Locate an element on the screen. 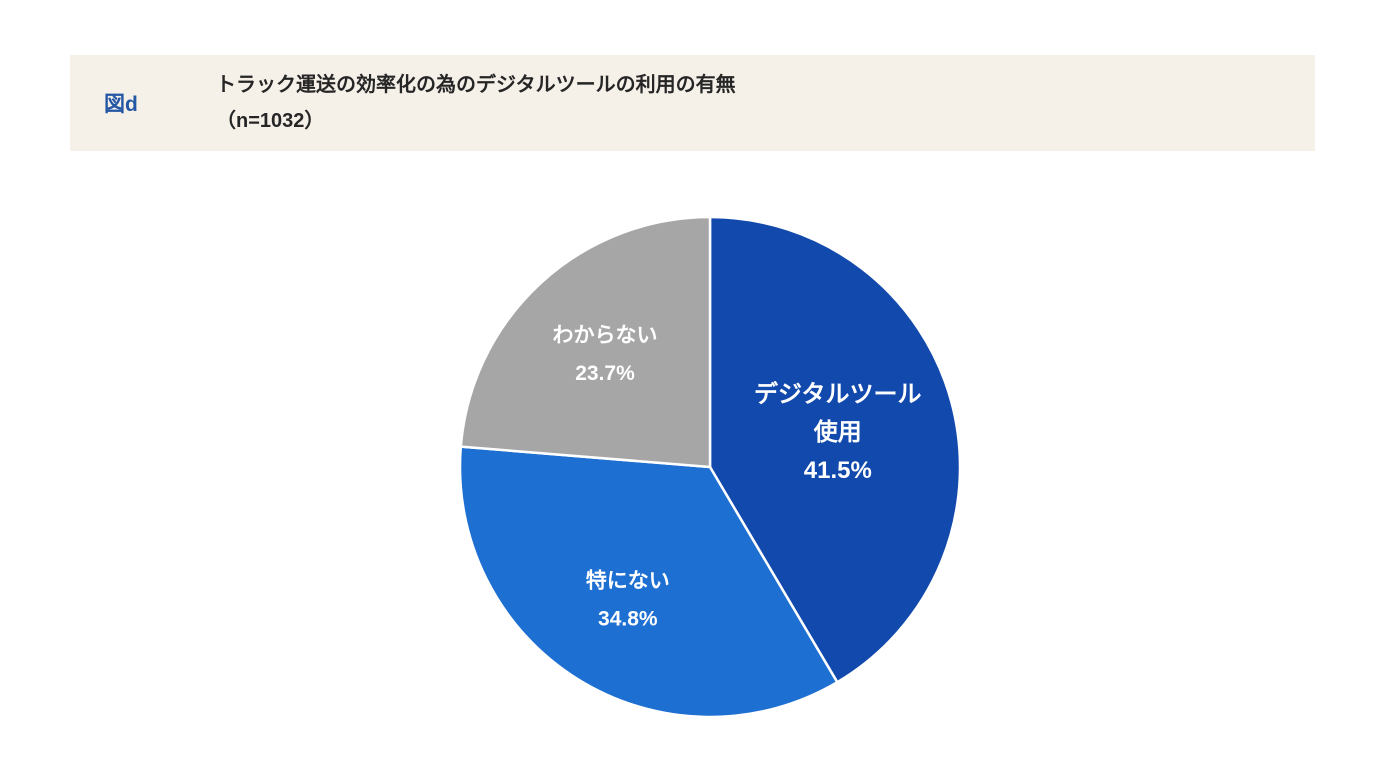 The width and height of the screenshot is (1386, 780). pie-slice-label-3: わからない 23.7% is located at coordinates (605, 354).